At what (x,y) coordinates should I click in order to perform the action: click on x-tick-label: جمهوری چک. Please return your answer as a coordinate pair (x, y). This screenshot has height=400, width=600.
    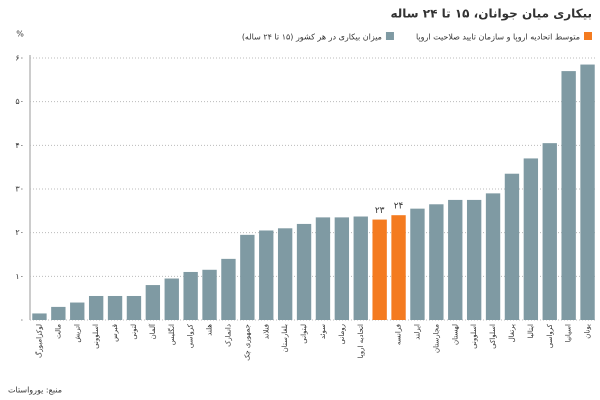
    Looking at the image, I should click on (247, 342).